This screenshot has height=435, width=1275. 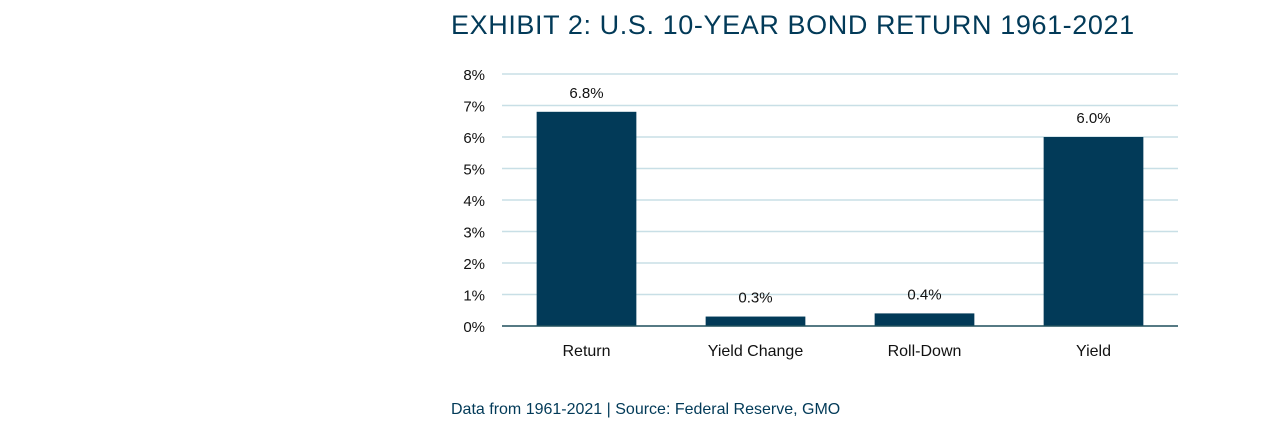 I want to click on y-tick-label: 3%, so click(x=474, y=233).